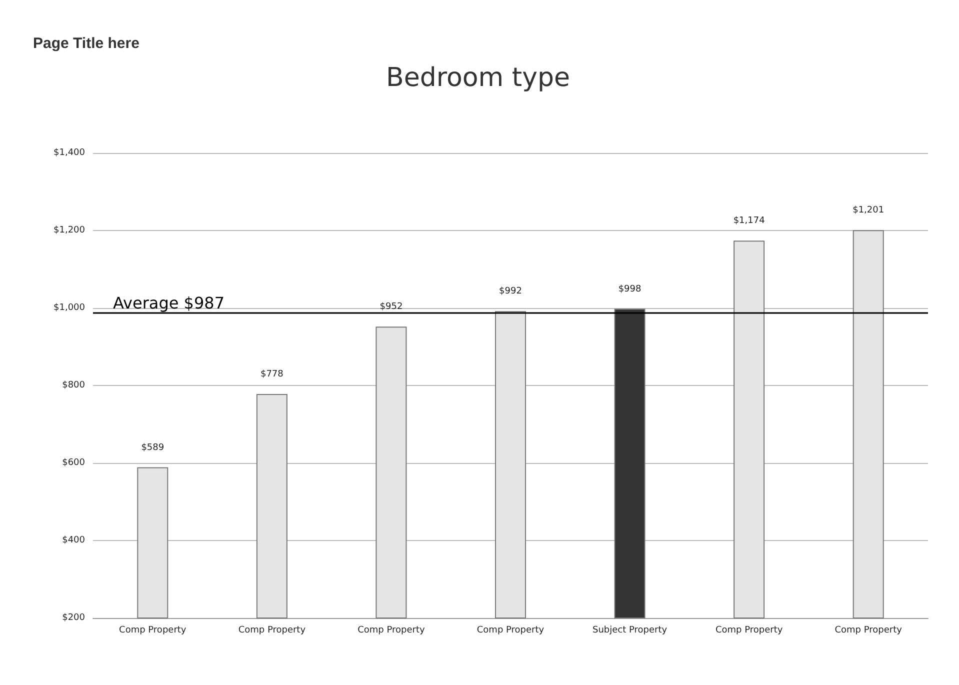 Image resolution: width=959 pixels, height=685 pixels. What do you see at coordinates (868, 211) in the screenshot?
I see `data-label: $1,201` at bounding box center [868, 211].